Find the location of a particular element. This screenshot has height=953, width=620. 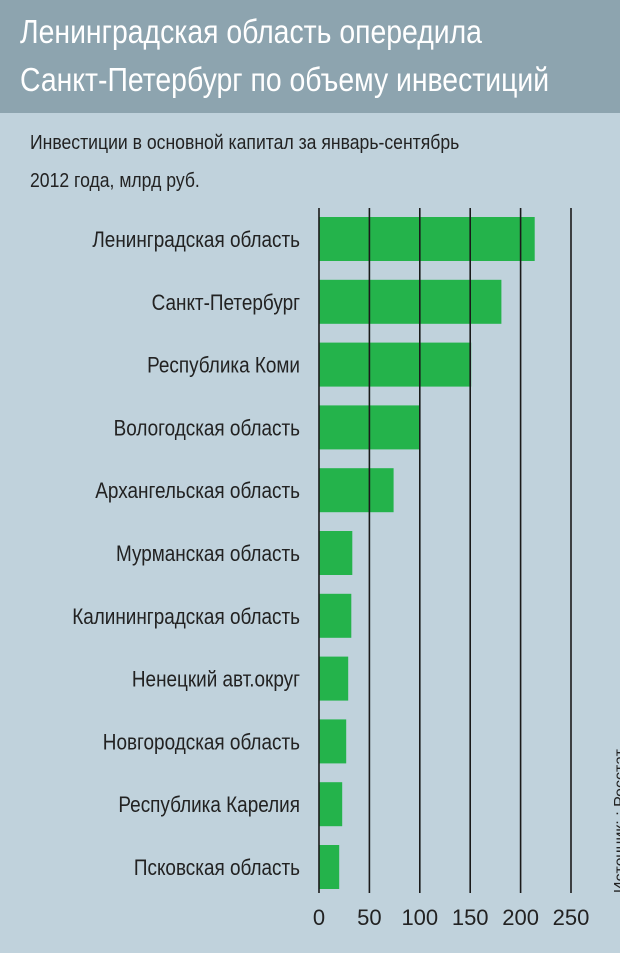

category-label: Вологодская область is located at coordinates (207, 427).